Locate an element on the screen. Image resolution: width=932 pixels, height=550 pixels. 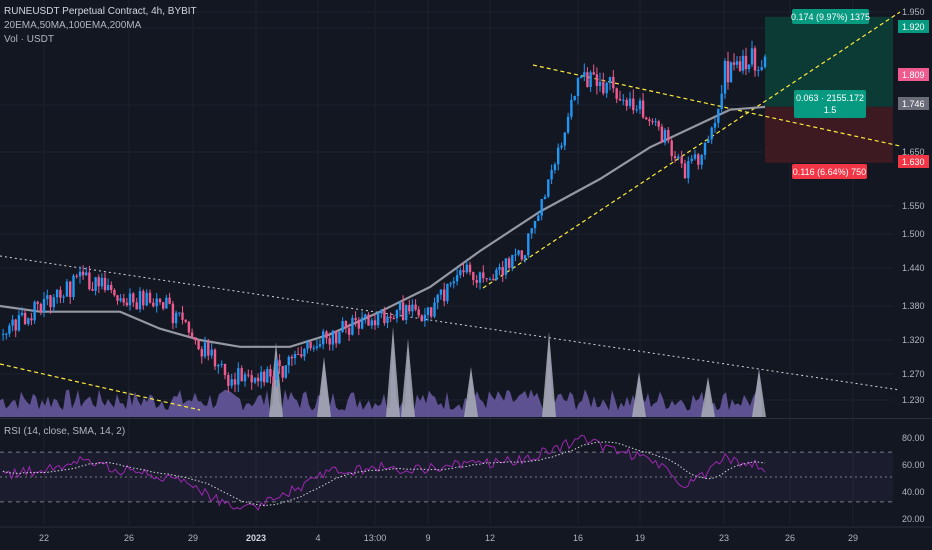
price-tick-label: 1.230 is located at coordinates (913, 400).